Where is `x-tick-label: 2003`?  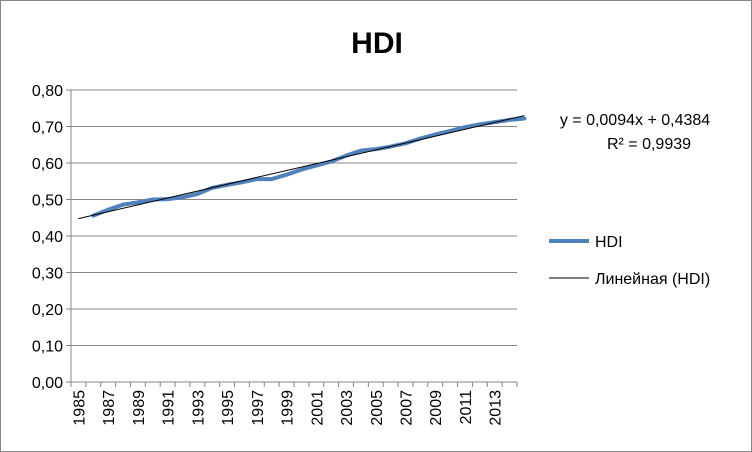 x-tick-label: 2003 is located at coordinates (347, 408).